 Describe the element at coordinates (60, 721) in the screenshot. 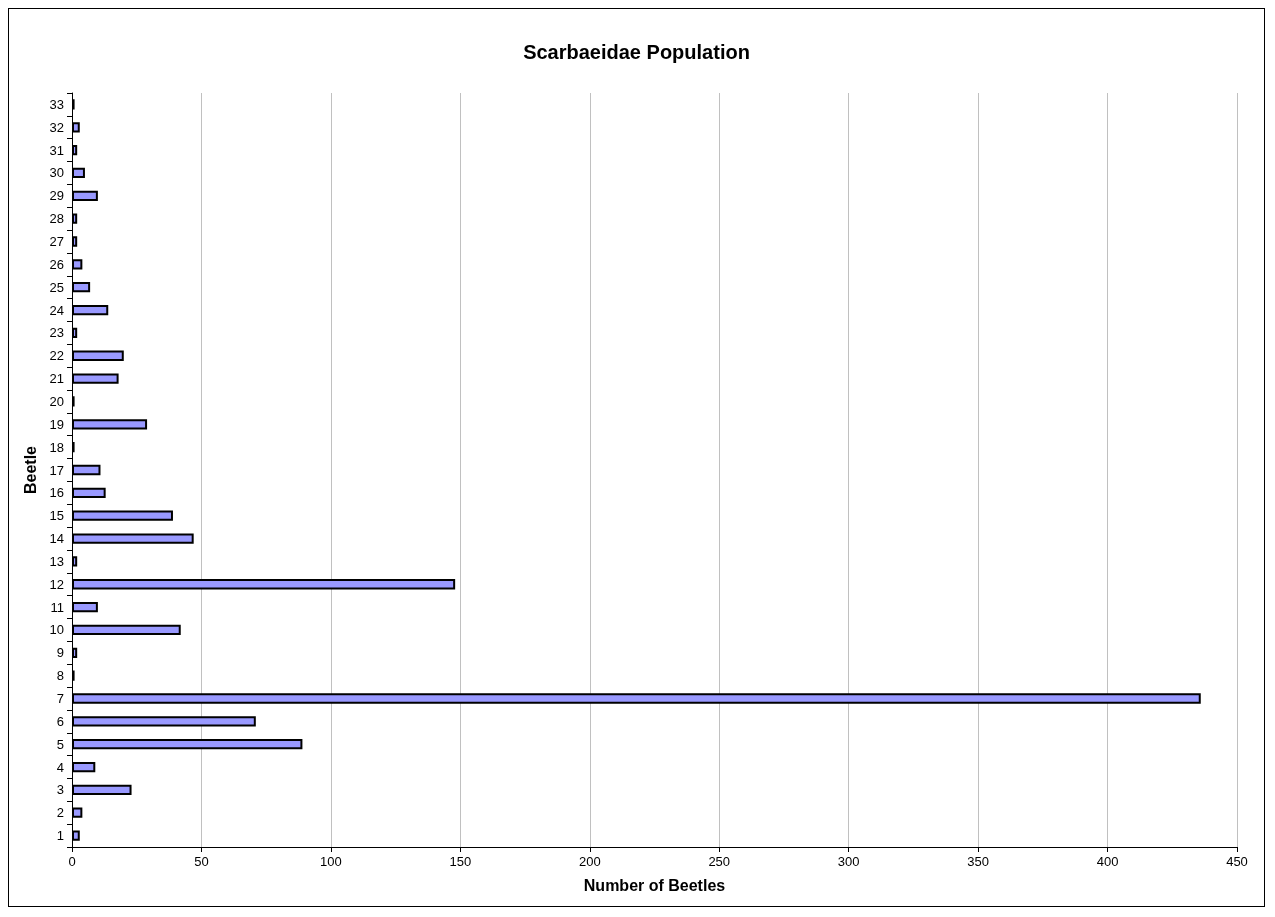

I see `y-tick-label: 6` at that location.